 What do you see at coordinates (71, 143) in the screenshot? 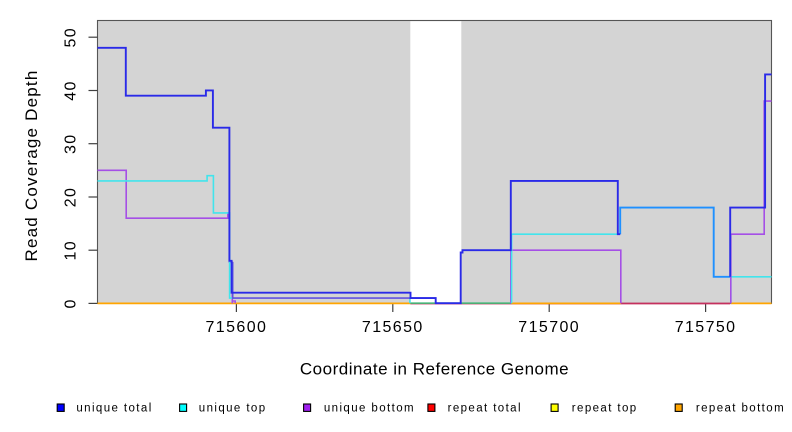
I see `svg-text: 30` at bounding box center [71, 143].